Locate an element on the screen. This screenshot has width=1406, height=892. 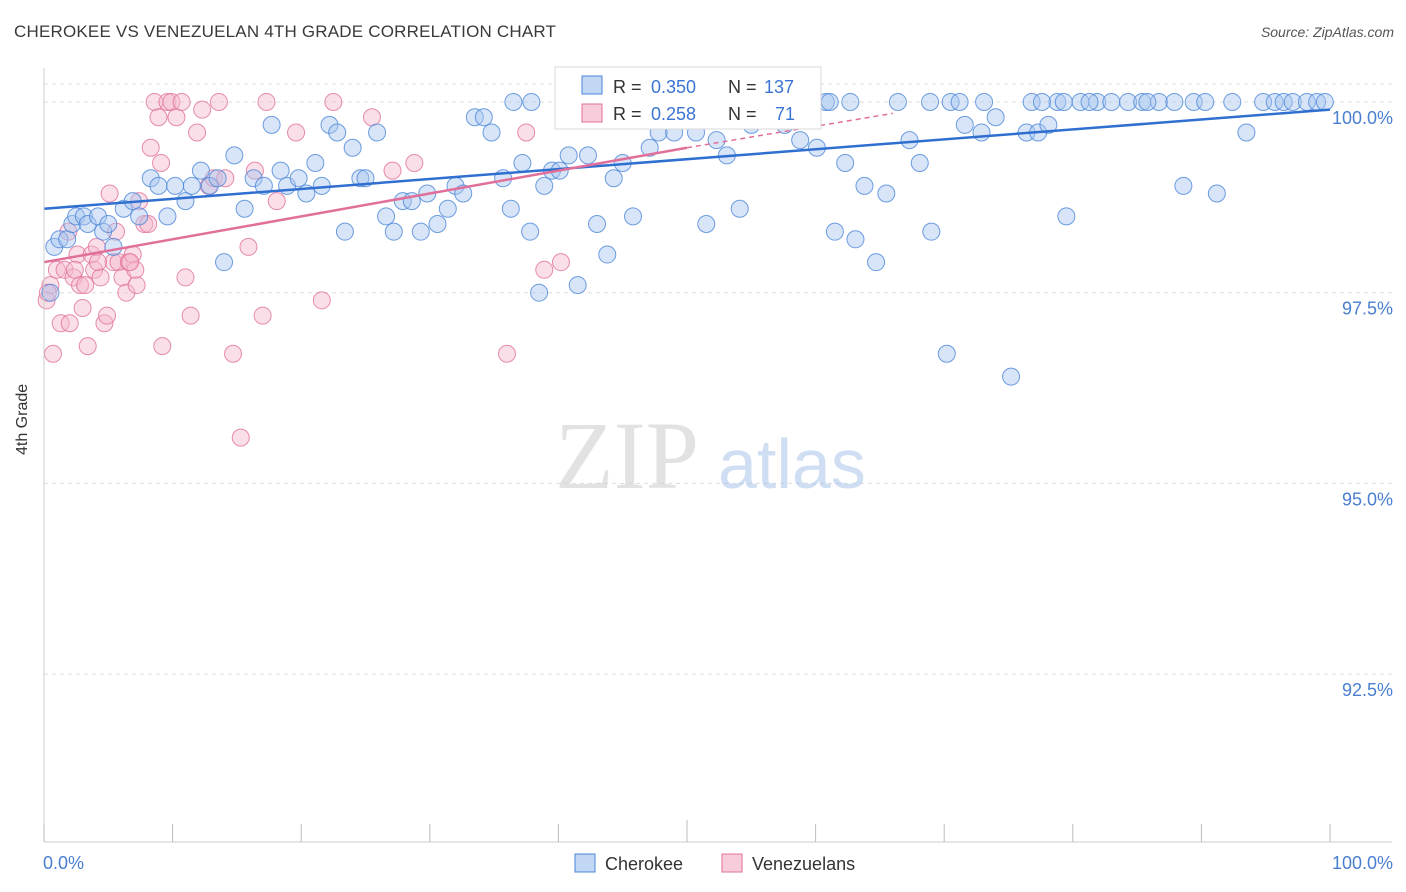
x-tick-label-max: 100.0% is located at coordinates (1362, 863).